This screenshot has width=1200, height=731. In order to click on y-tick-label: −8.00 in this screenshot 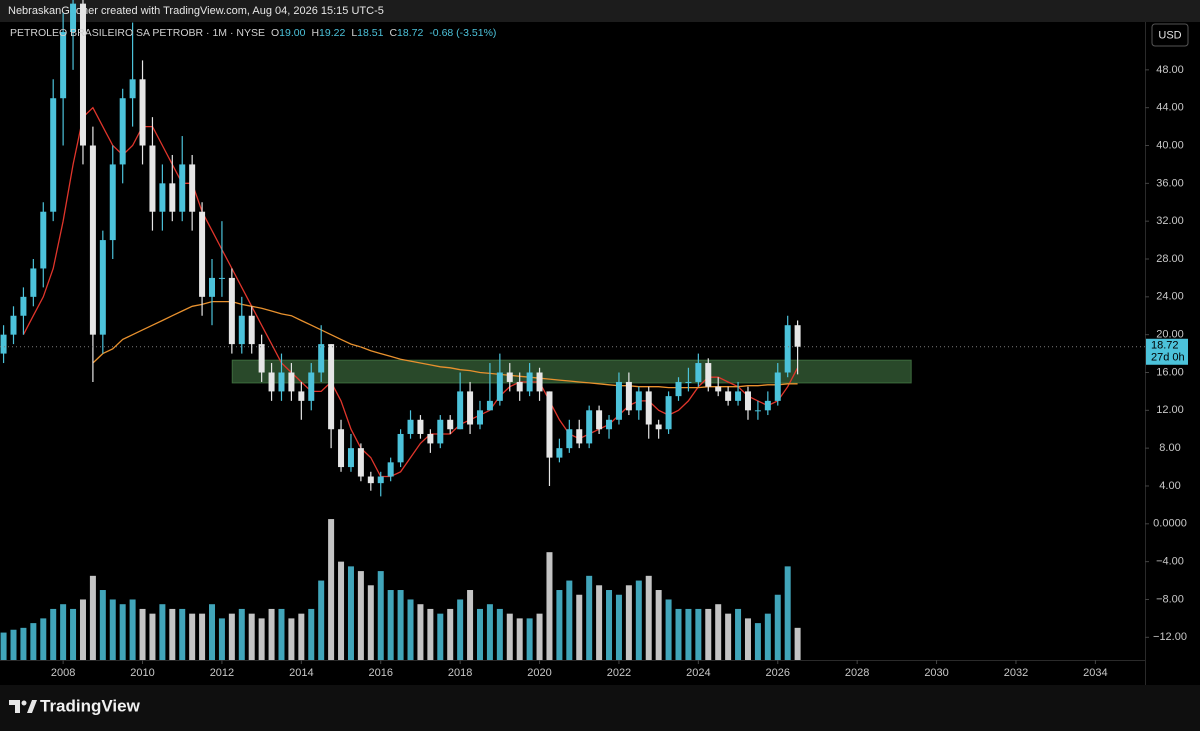, I will do `click(1170, 599)`.